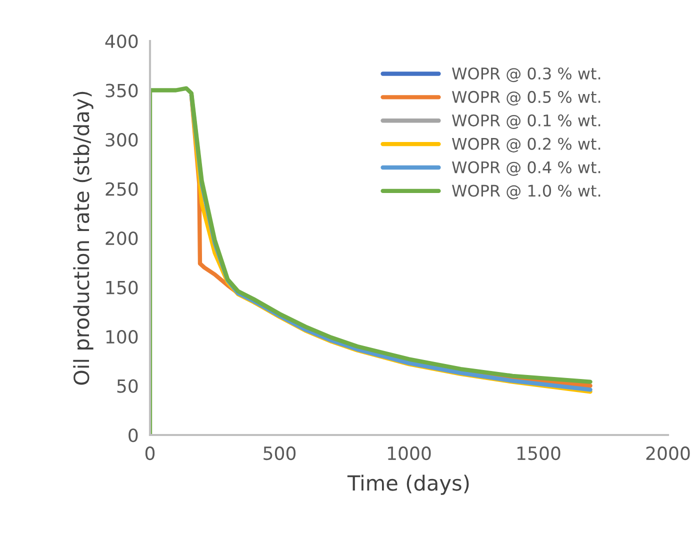 The height and width of the screenshot is (537, 692). I want to click on x-tick-label: 1500, so click(539, 453).